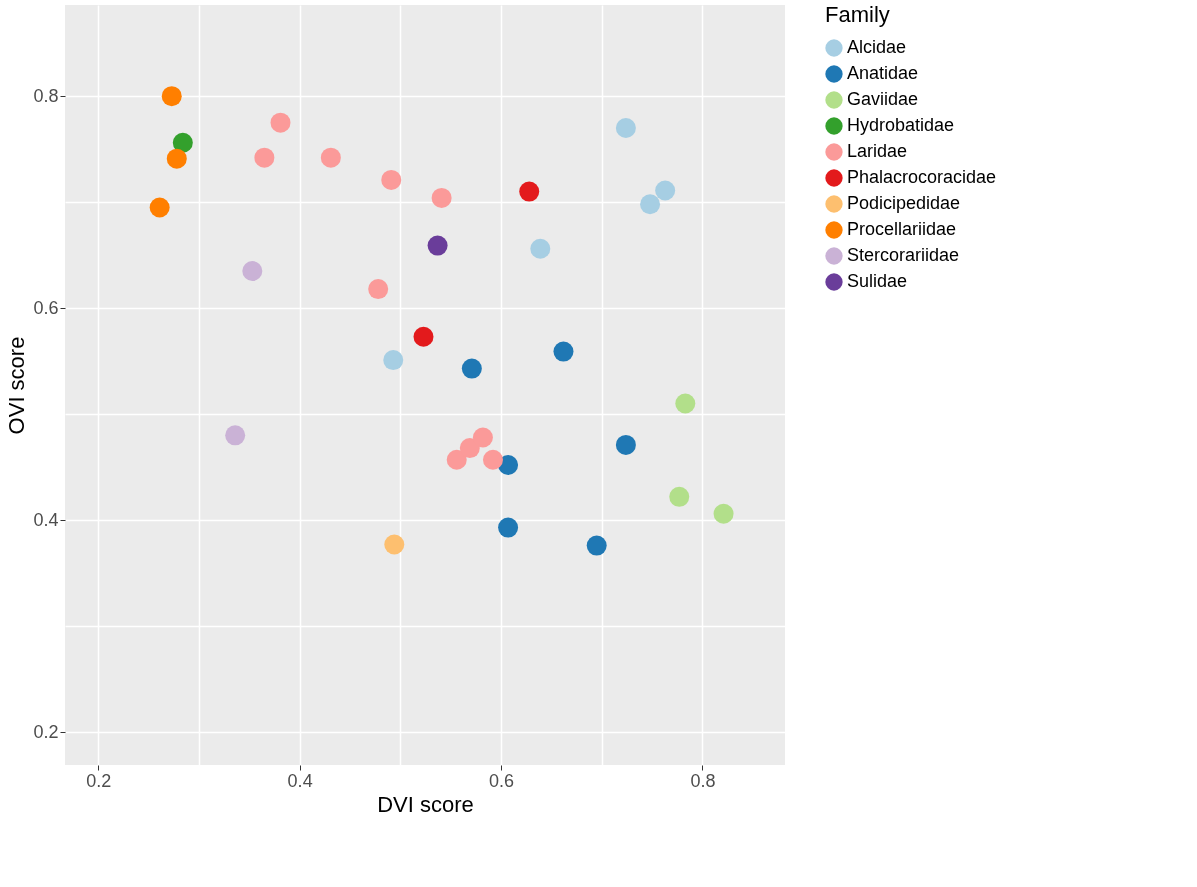 The height and width of the screenshot is (887, 1197). What do you see at coordinates (300, 780) in the screenshot?
I see `x-tick-label: 0.4` at bounding box center [300, 780].